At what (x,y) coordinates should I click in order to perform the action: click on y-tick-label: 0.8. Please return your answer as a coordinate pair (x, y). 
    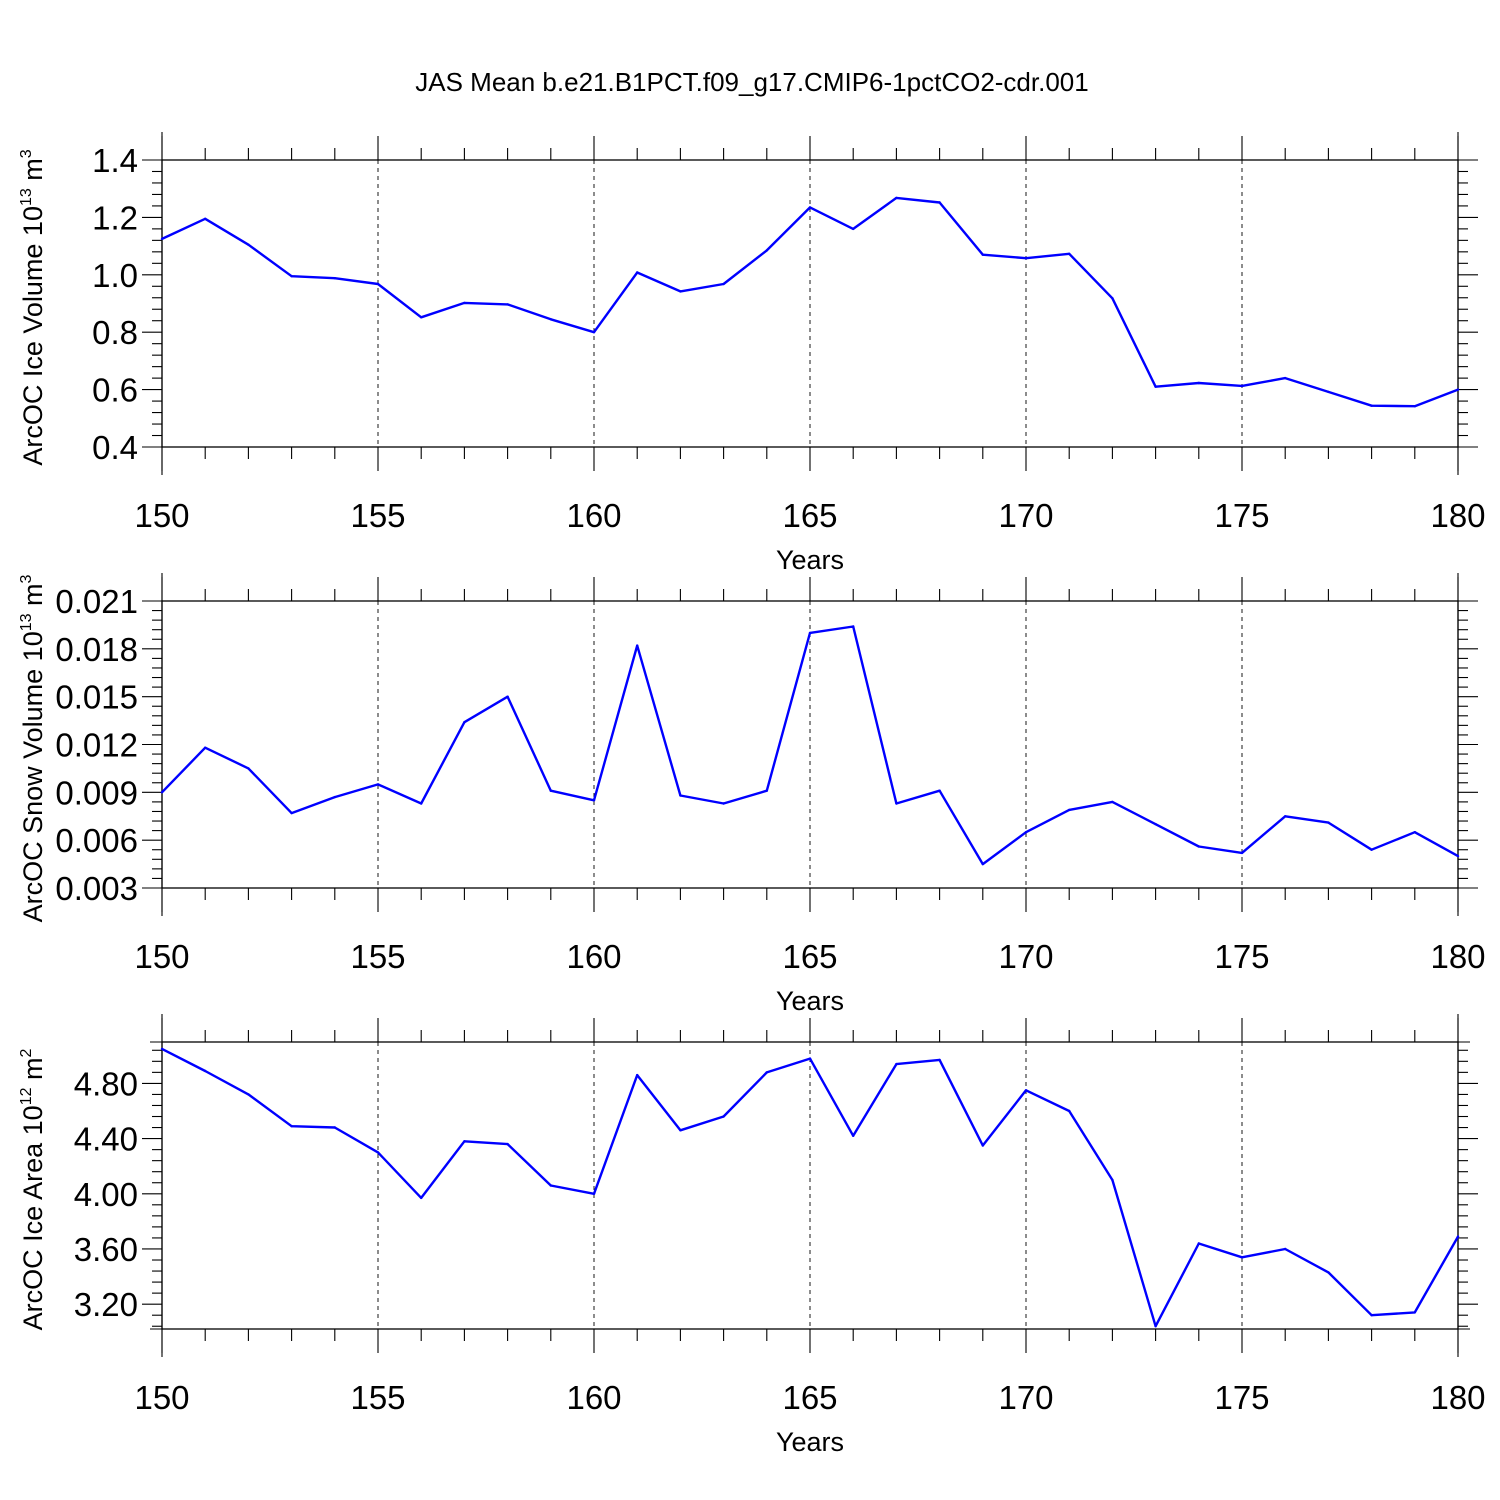
    Looking at the image, I should click on (115, 332).